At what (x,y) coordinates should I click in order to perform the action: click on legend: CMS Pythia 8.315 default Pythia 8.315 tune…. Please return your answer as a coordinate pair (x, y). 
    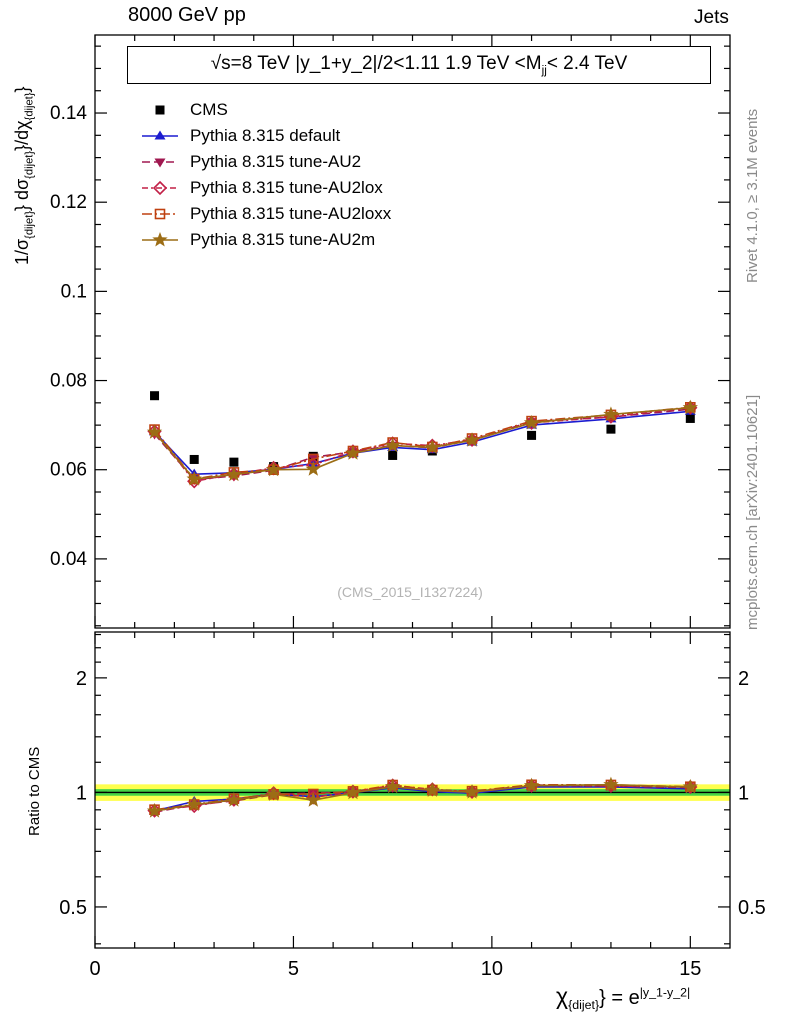
    Looking at the image, I should click on (265, 175).